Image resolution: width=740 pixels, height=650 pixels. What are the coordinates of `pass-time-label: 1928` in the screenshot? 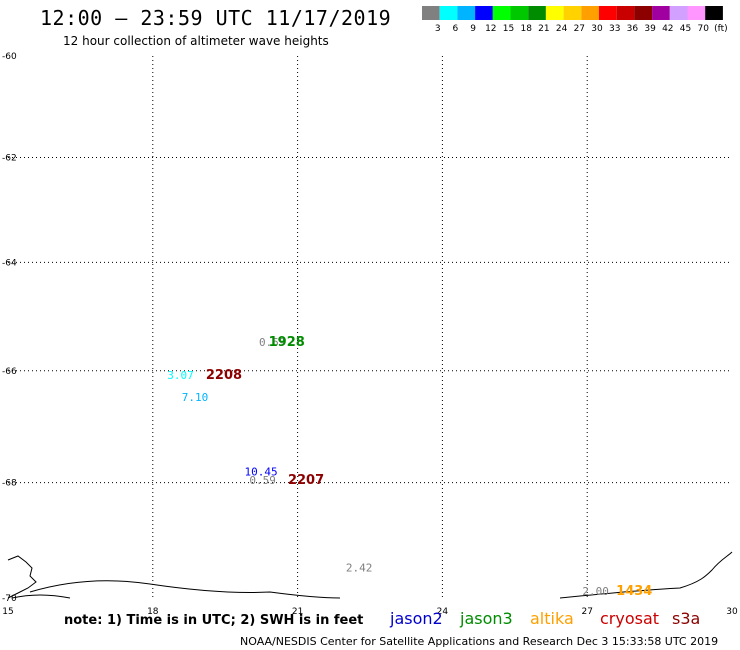 It's located at (287, 342).